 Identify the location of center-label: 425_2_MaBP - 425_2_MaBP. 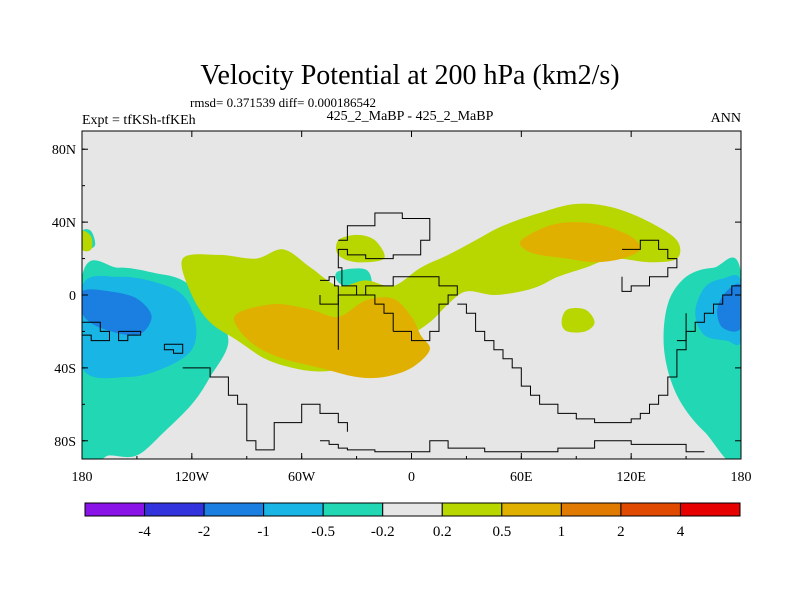
(410, 116).